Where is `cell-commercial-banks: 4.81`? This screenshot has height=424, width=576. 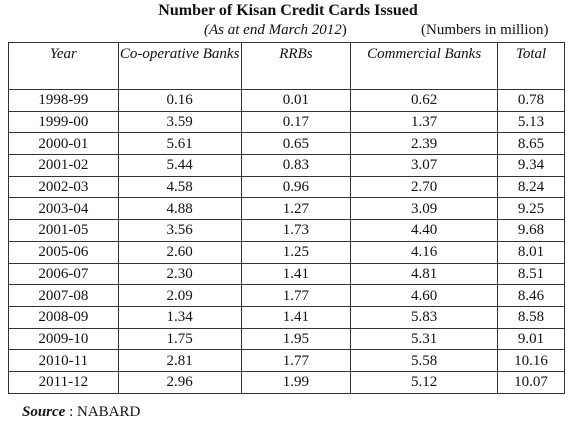 cell-commercial-banks: 4.81 is located at coordinates (424, 274).